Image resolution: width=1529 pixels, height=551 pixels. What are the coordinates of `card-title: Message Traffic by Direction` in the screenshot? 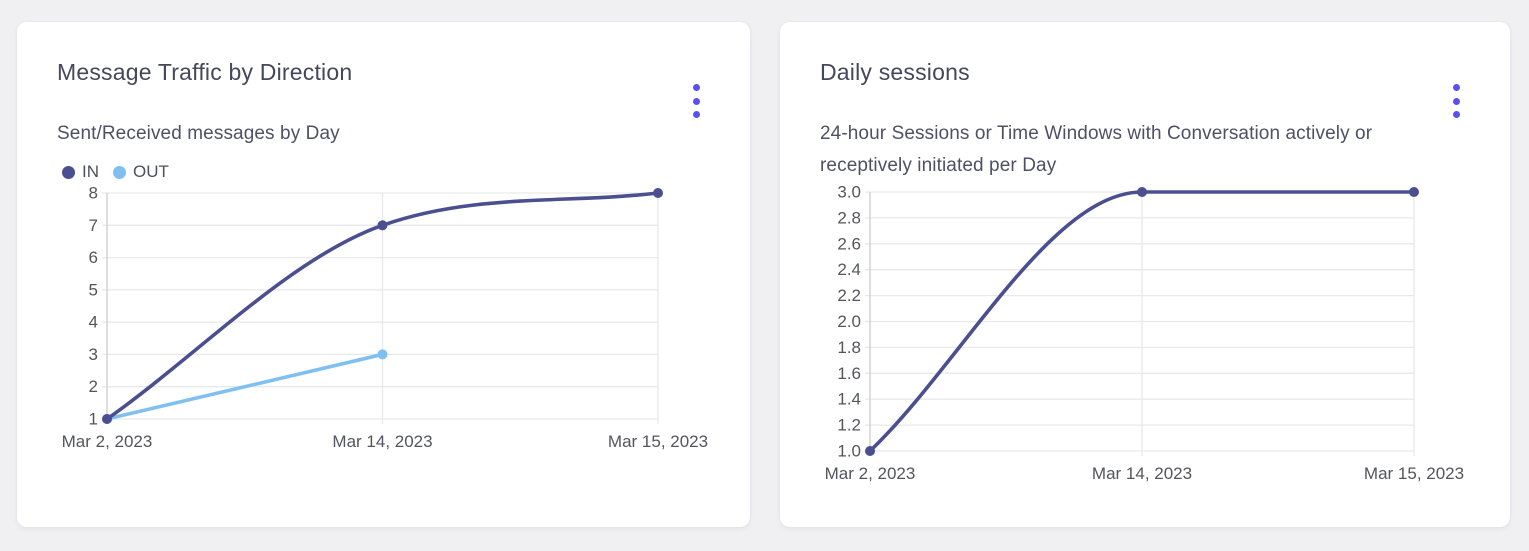 It's located at (205, 72).